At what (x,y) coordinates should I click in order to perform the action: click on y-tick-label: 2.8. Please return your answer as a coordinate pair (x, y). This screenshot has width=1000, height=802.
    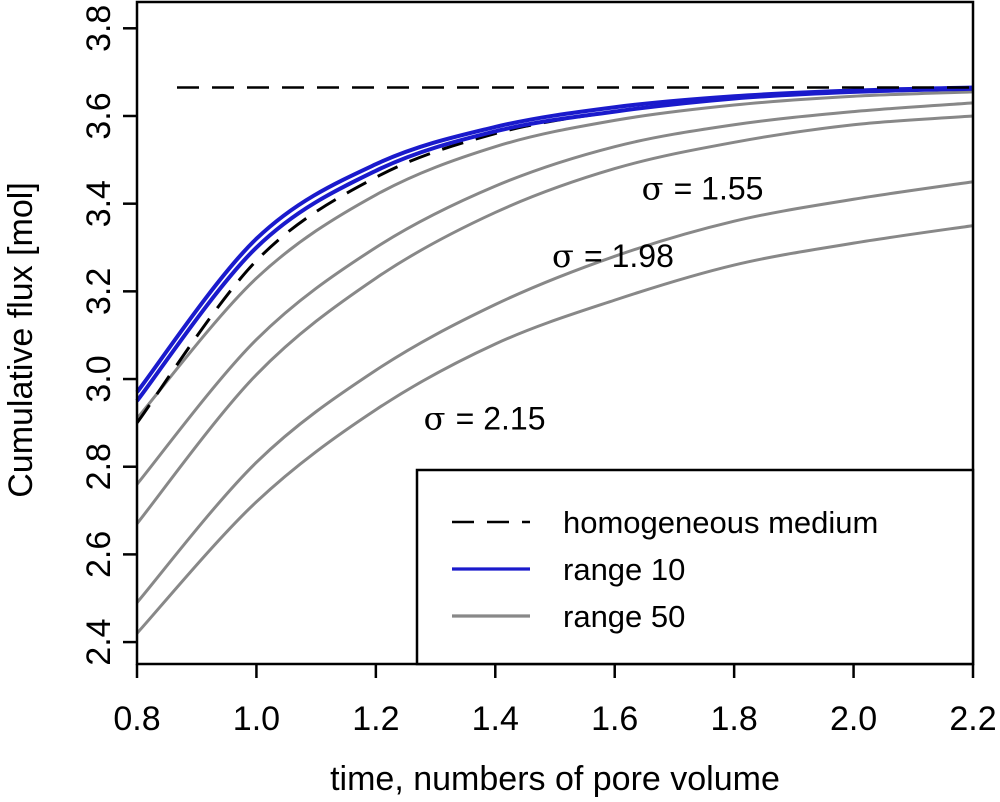
    Looking at the image, I should click on (99, 466).